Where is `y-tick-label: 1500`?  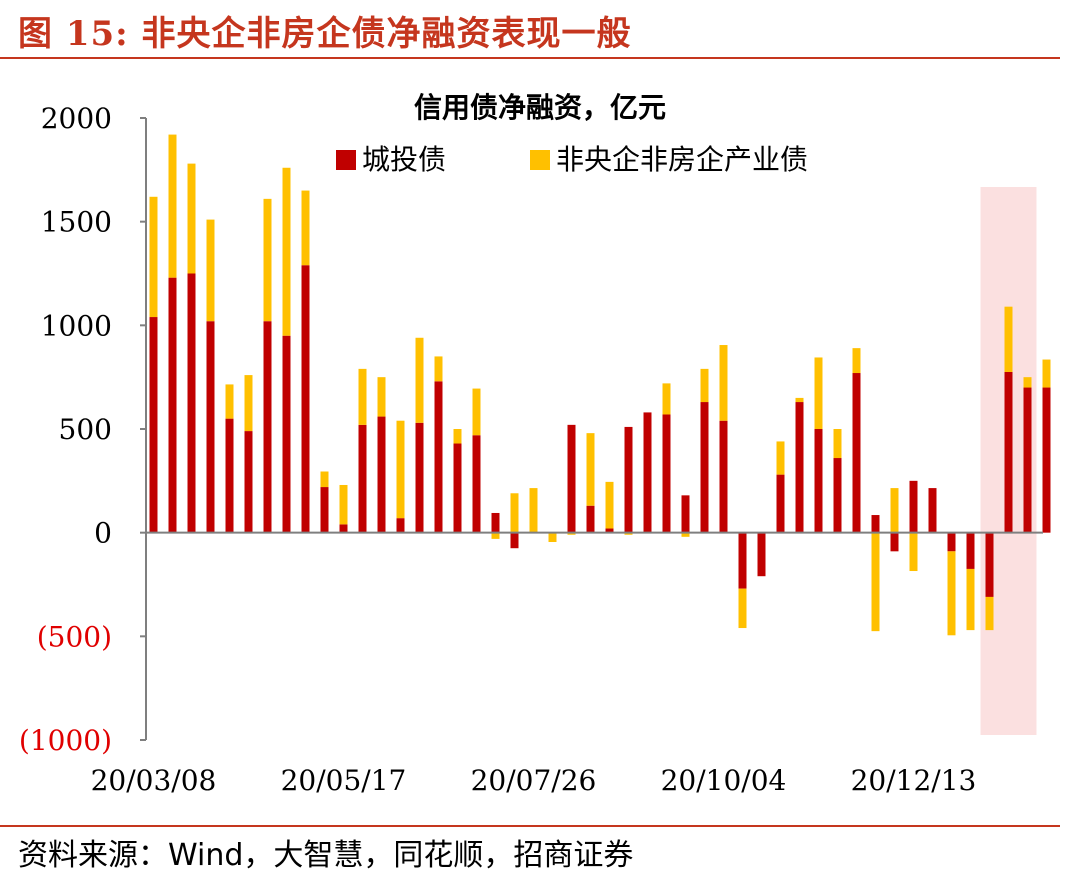
y-tick-label: 1500 is located at coordinates (76, 222).